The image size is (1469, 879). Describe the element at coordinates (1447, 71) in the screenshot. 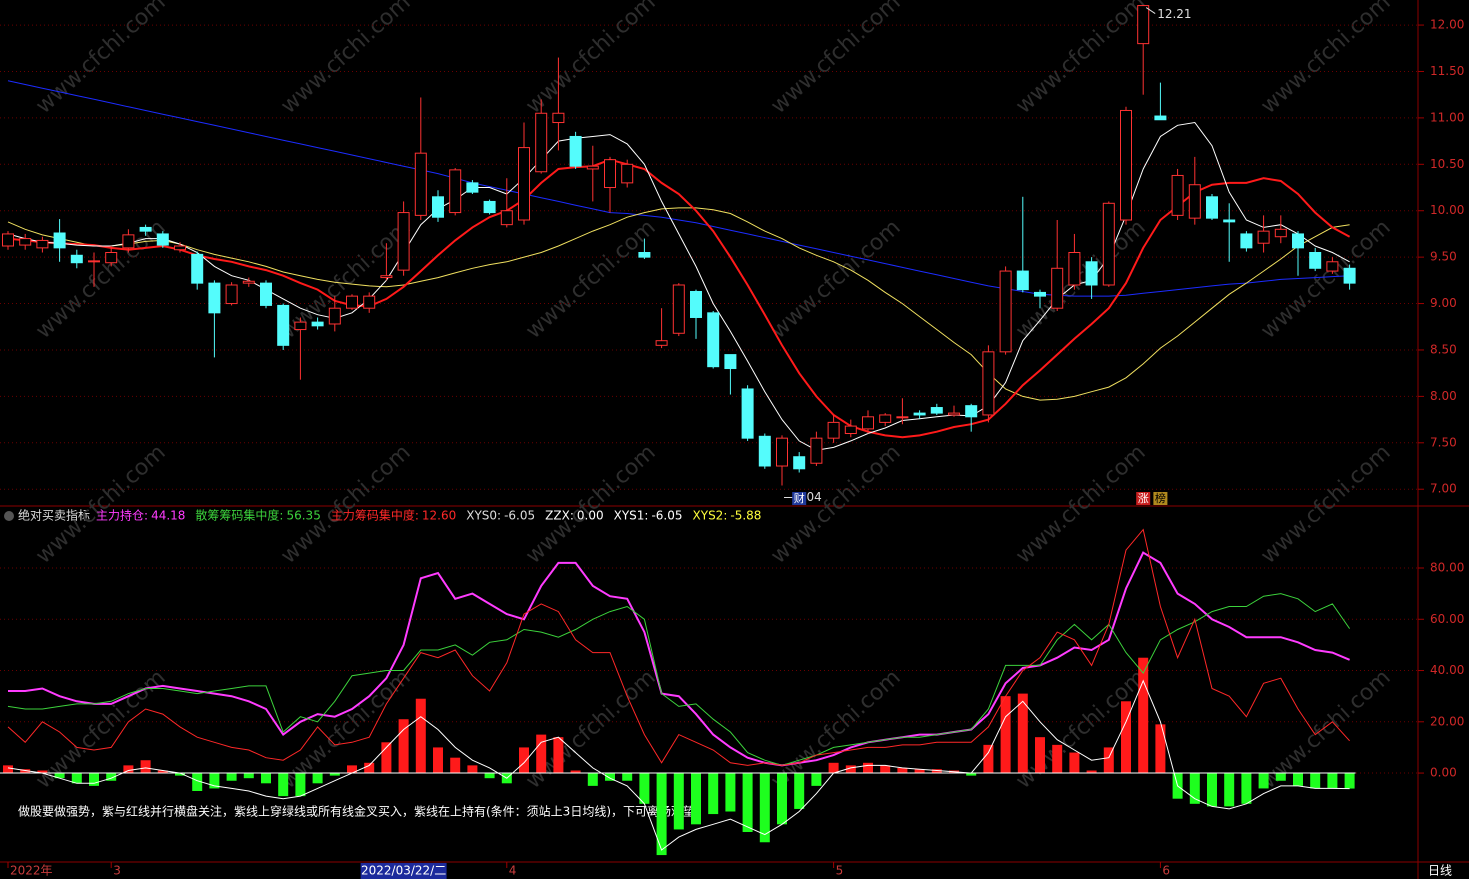

I see `y-tick-label: 11.50` at that location.